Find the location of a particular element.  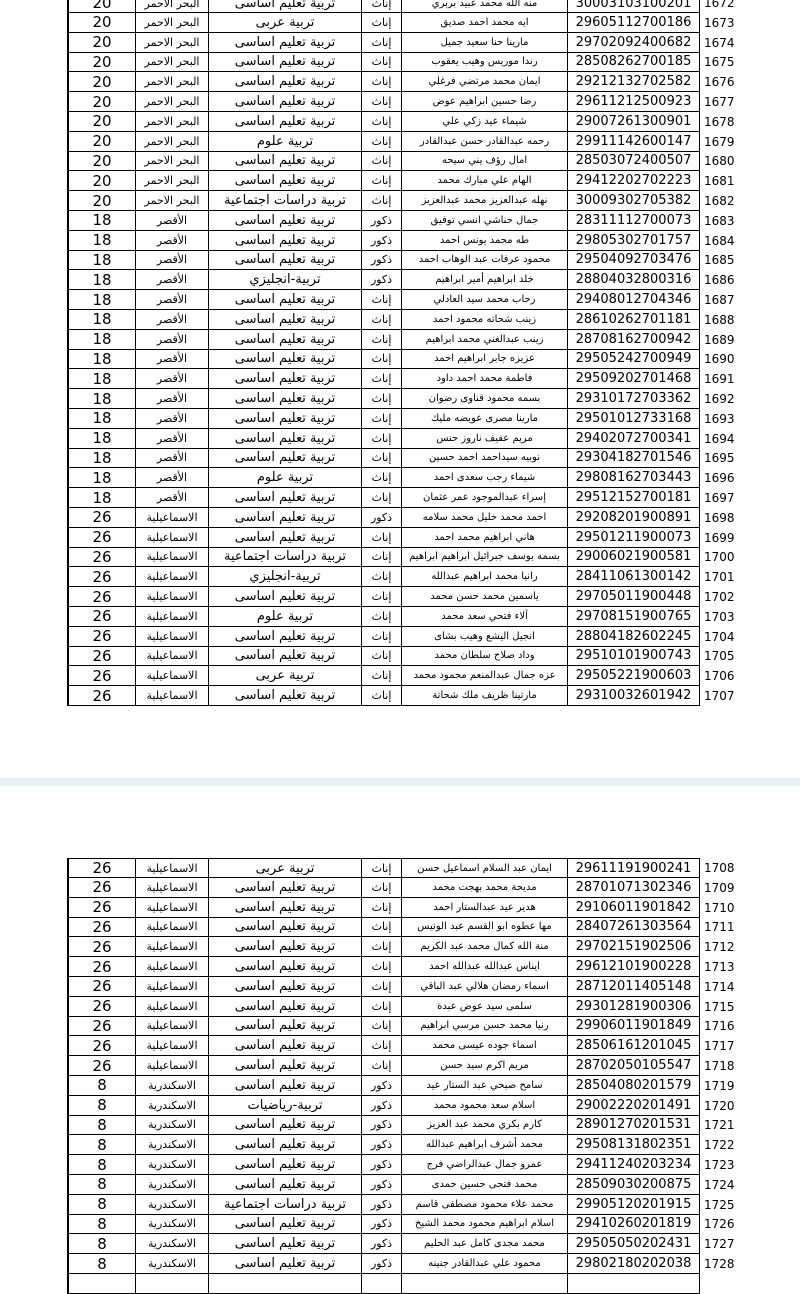

student-name: طه محمد يونس احمد is located at coordinates (485, 240).